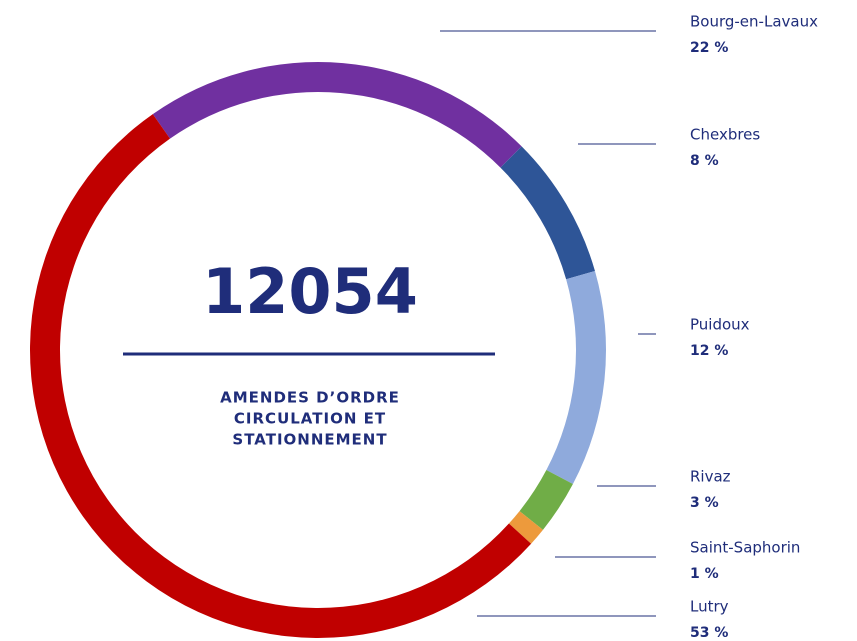 The image size is (857, 641). What do you see at coordinates (709, 351) in the screenshot?
I see `value-label: 12 %` at bounding box center [709, 351].